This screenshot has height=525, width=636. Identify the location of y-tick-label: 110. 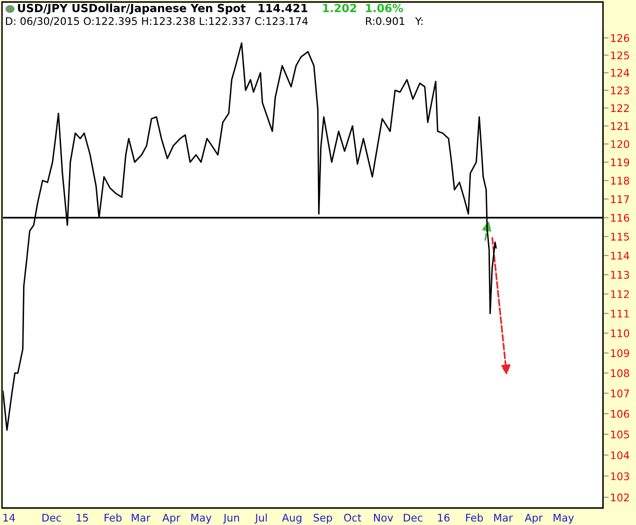
(620, 333).